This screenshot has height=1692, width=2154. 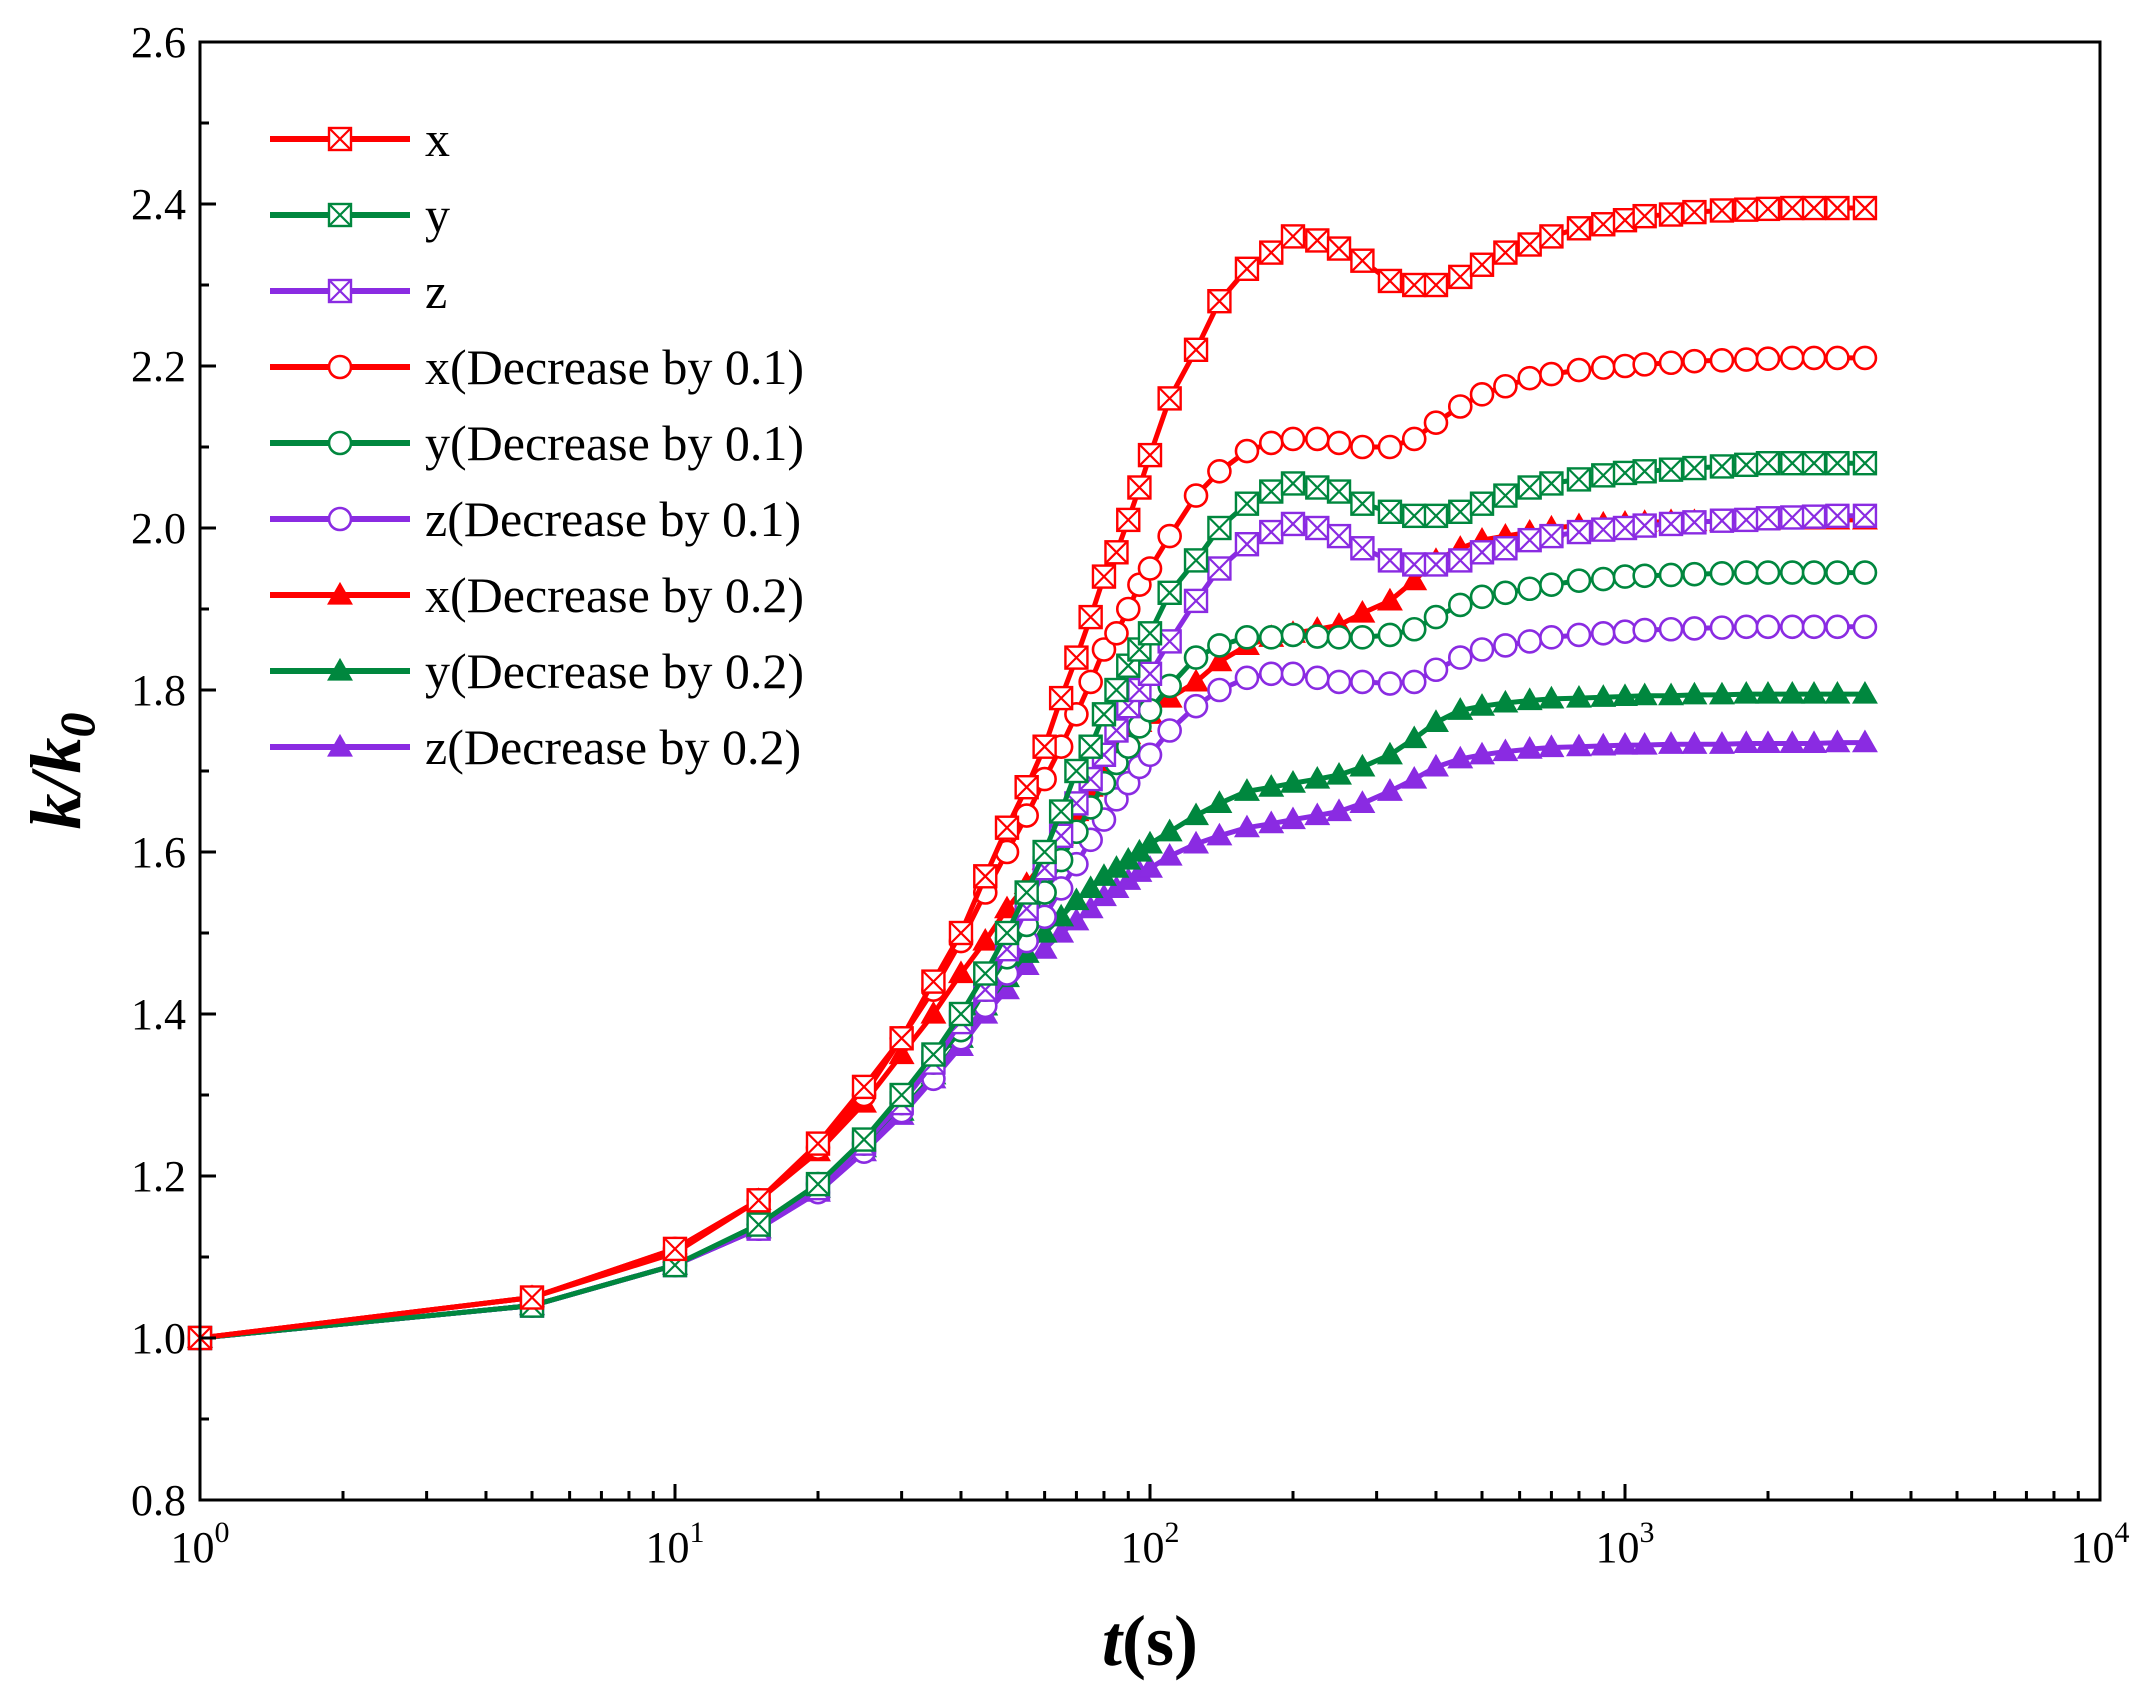 I want to click on x-tick-label: 102, so click(x=1150, y=1544).